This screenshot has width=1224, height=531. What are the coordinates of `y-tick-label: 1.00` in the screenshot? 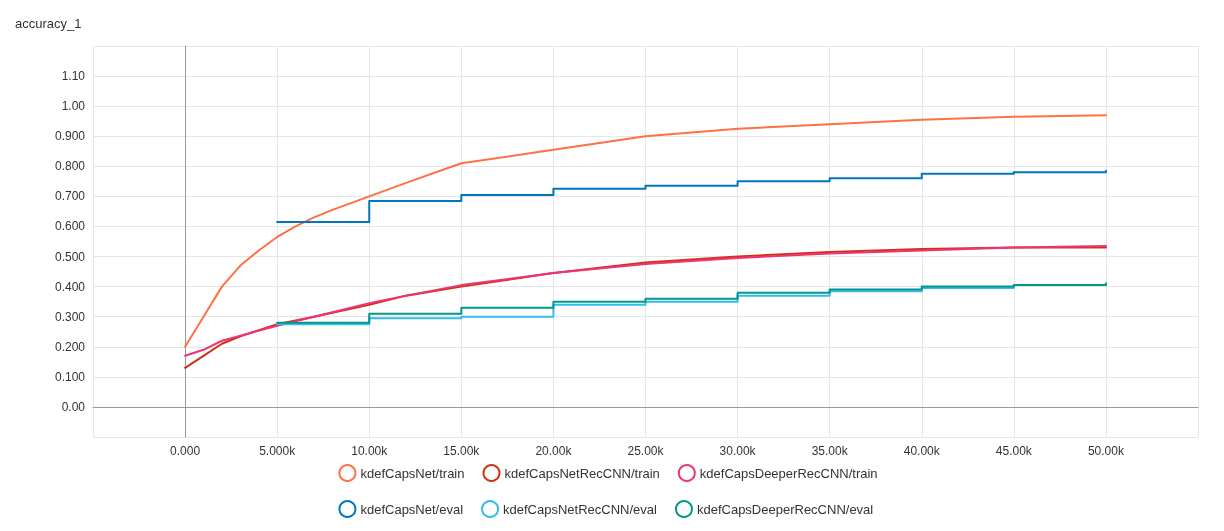 It's located at (73, 106).